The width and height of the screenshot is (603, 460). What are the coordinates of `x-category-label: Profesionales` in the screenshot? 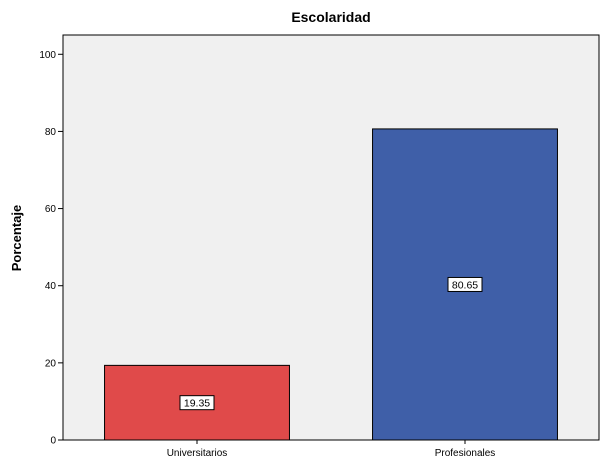 It's located at (465, 453).